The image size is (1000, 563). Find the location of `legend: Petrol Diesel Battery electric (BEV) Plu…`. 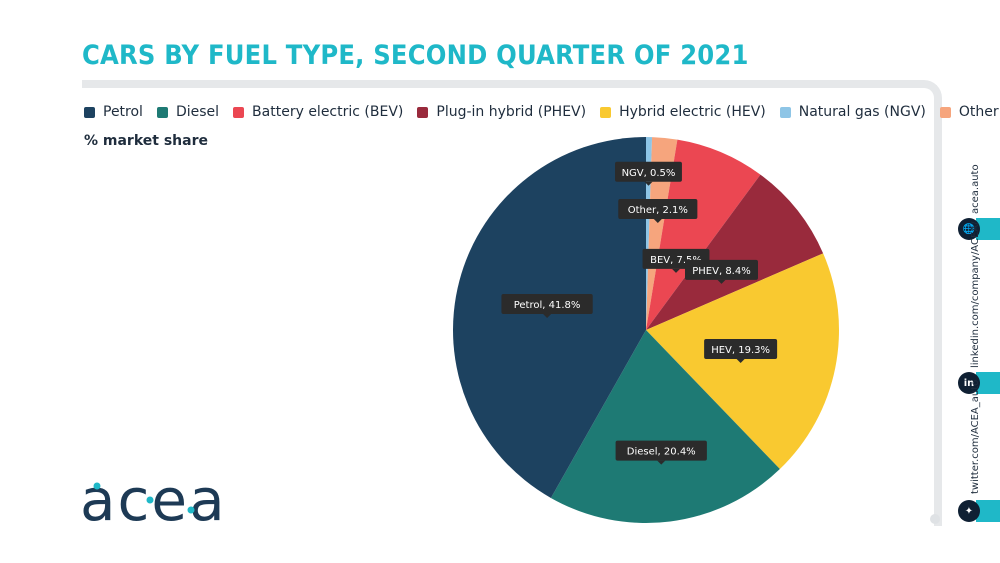

legend: Petrol Diesel Battery electric (BEV) Plu… is located at coordinates (542, 112).